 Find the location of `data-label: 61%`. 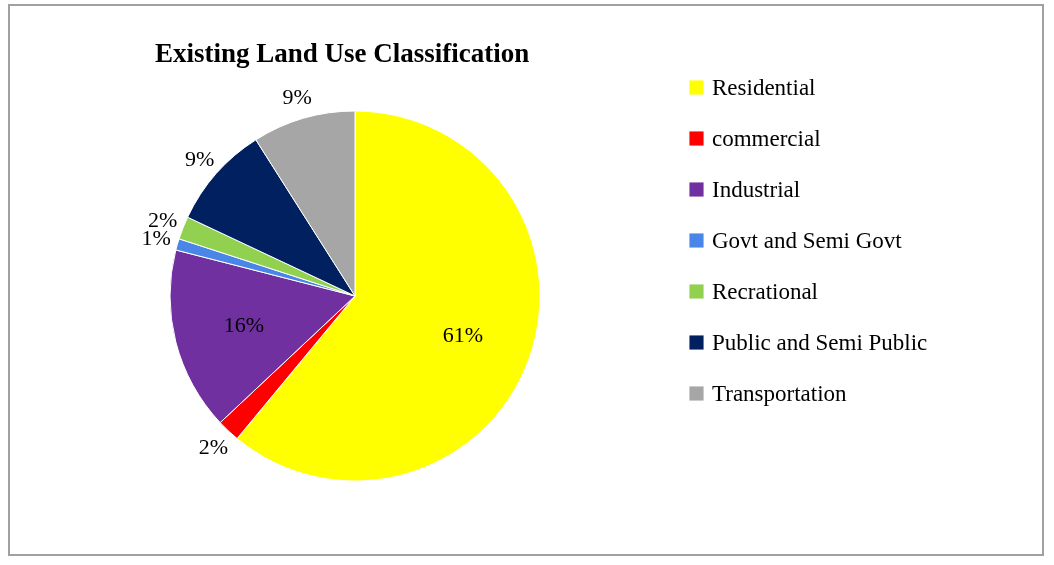

data-label: 61% is located at coordinates (463, 334).